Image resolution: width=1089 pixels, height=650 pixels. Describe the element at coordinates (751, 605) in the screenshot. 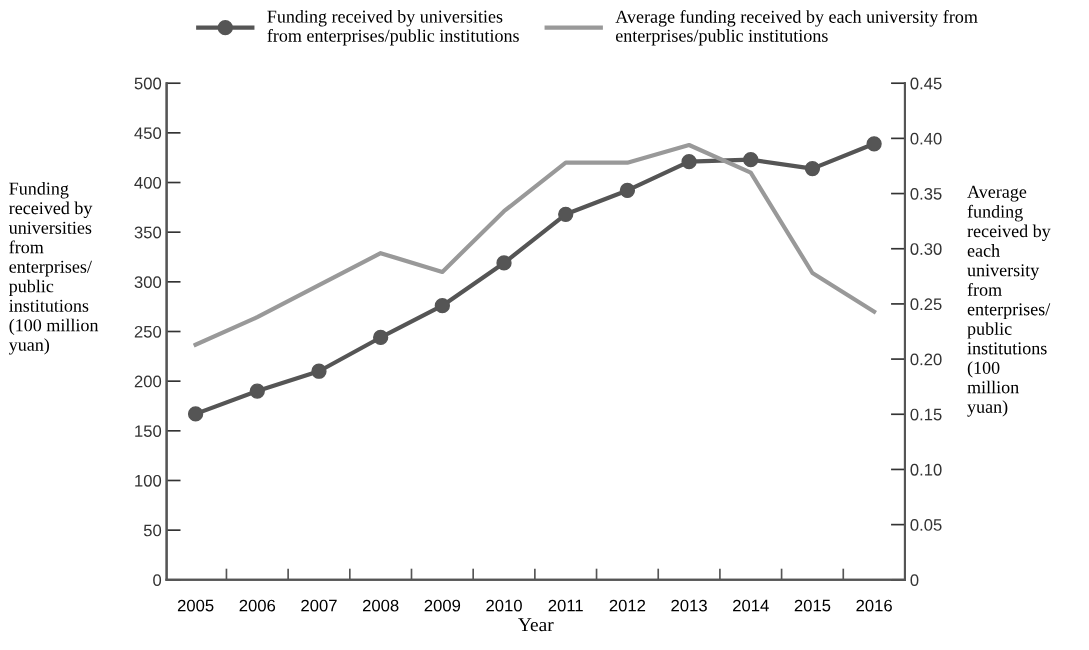

I see `x-tick-label: 2014` at that location.